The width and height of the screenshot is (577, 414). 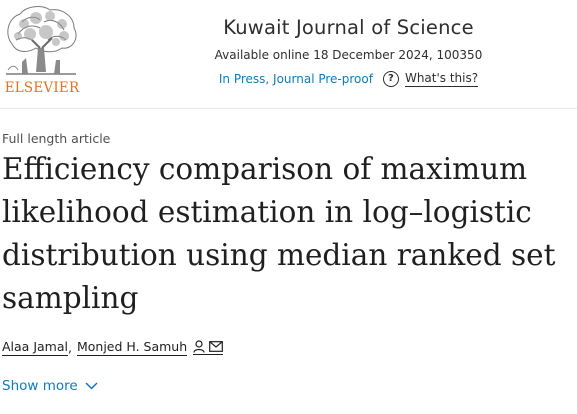 I want to click on article-type-label: Full length article, so click(x=56, y=138).